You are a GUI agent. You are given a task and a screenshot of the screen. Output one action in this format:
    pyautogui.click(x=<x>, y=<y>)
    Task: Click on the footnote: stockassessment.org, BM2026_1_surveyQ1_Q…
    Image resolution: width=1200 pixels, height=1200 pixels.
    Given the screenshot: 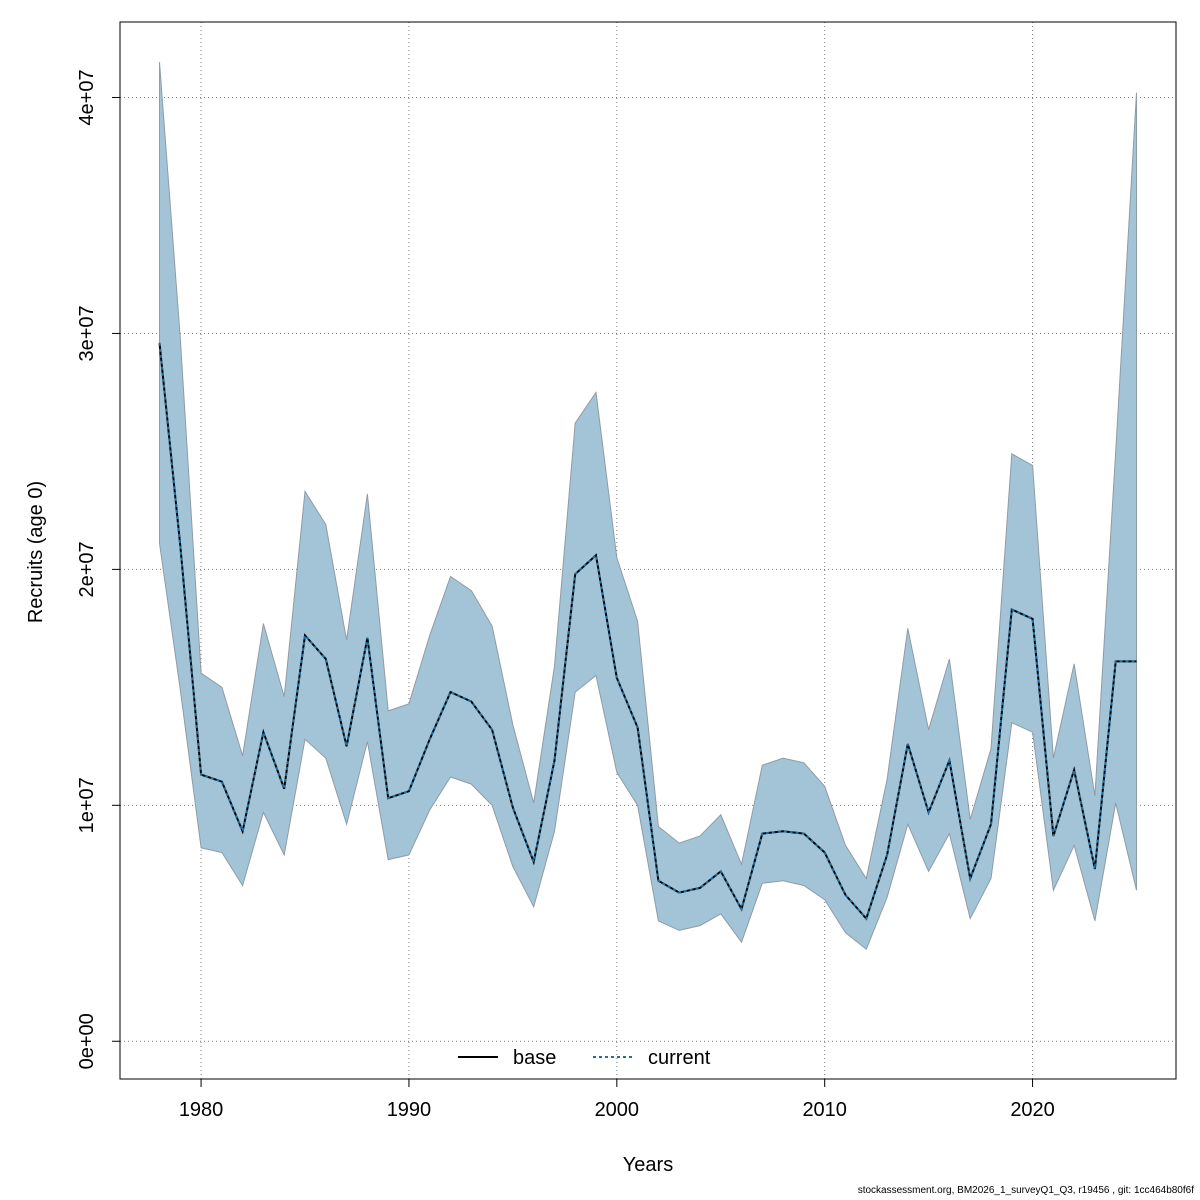 What is the action you would take?
    pyautogui.click(x=1025, y=1190)
    